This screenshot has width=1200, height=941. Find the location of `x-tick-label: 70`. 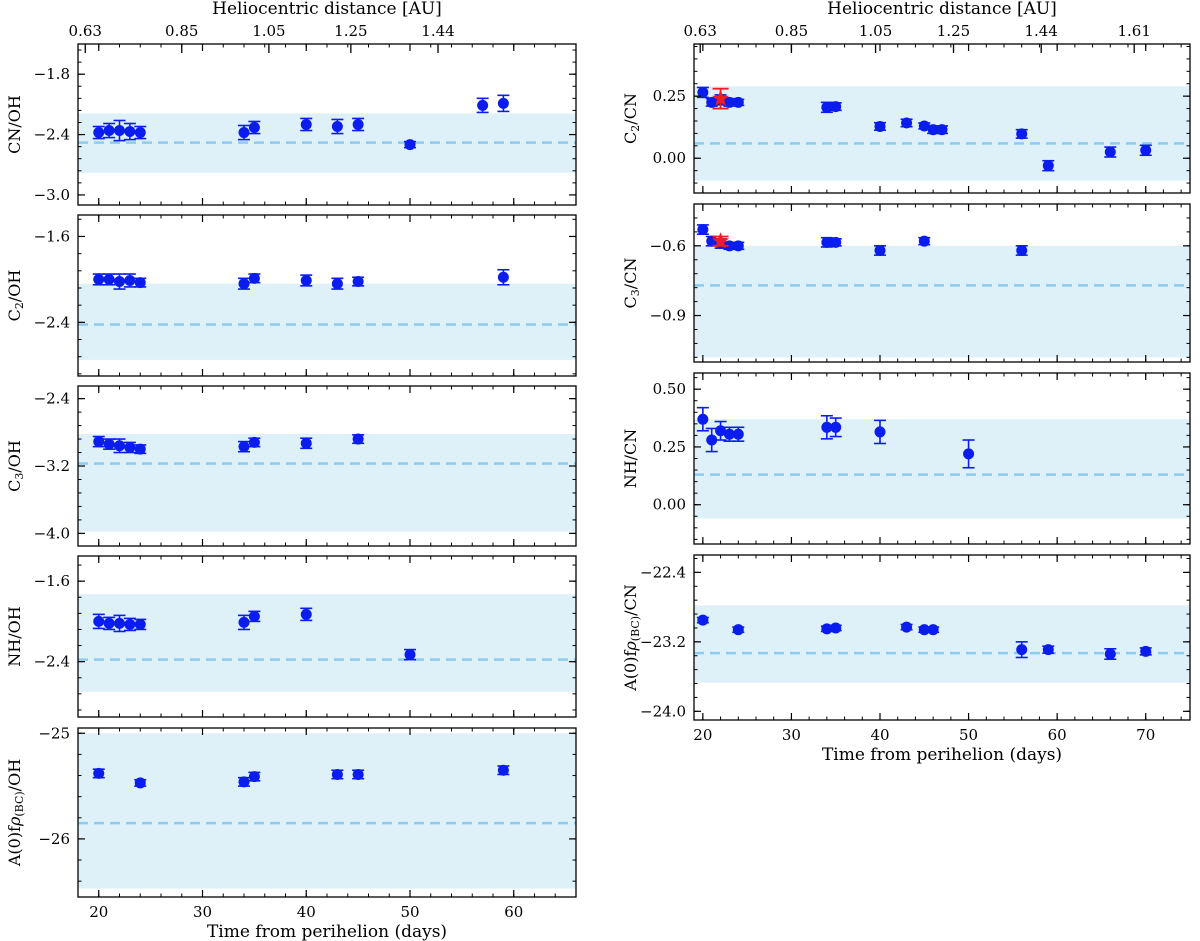

x-tick-label: 70 is located at coordinates (1145, 735).